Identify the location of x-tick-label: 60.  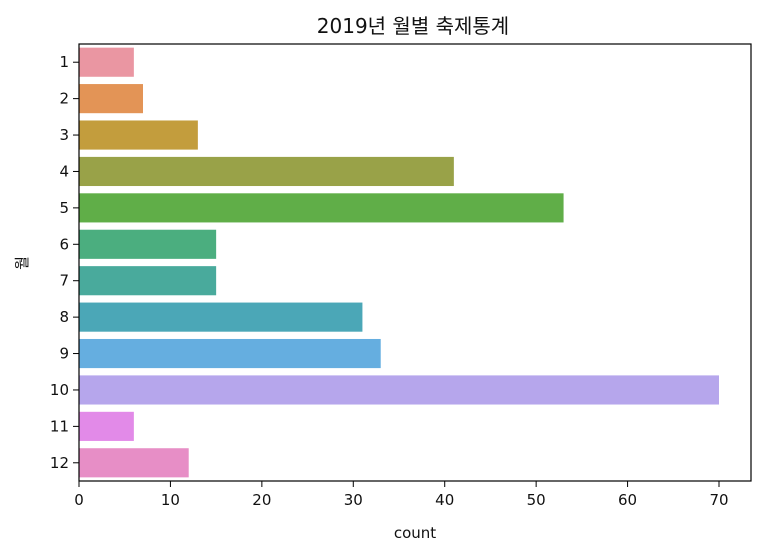
(627, 500).